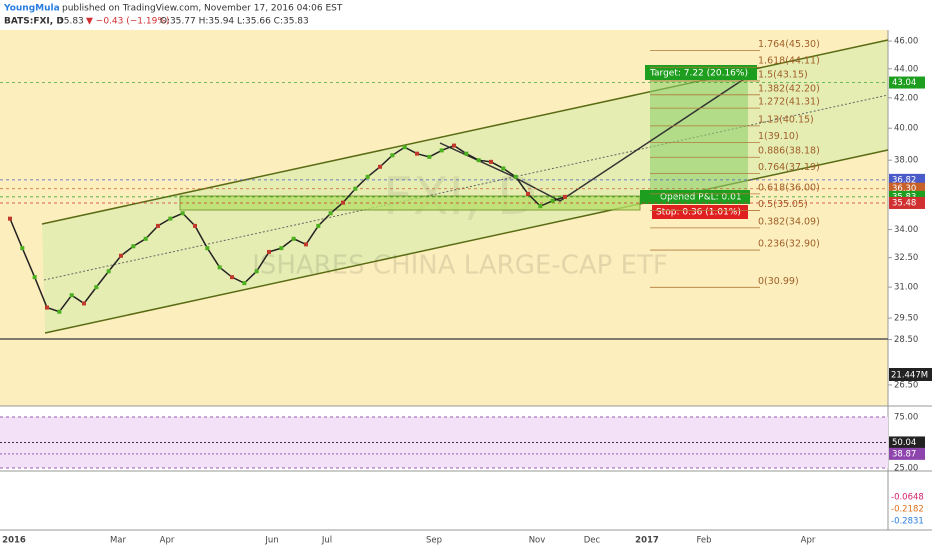 The width and height of the screenshot is (932, 550). I want to click on volume-box, so click(910, 374).